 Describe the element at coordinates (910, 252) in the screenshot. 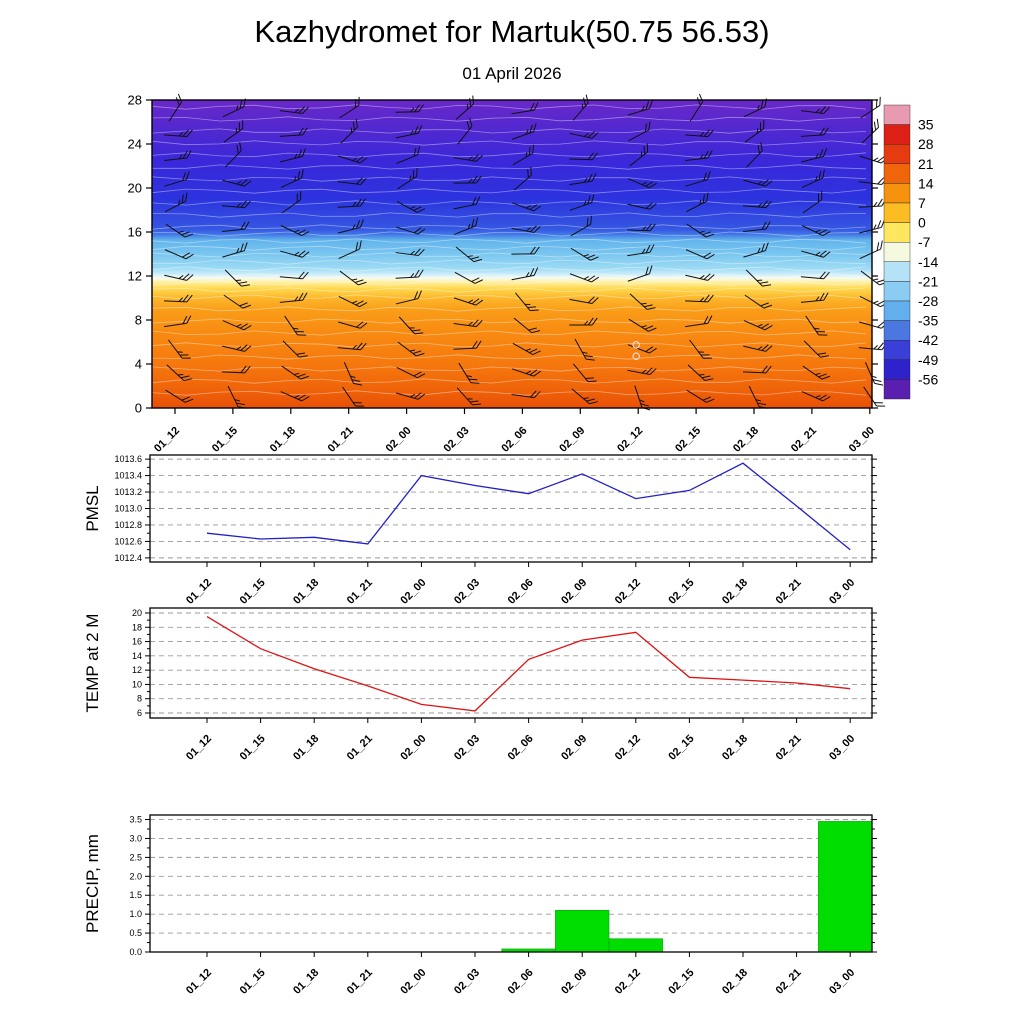

I see `colorbar: 35 28 21 14 7 0 -7 -14 -21 -28 -35 -42 -49 -56` at that location.